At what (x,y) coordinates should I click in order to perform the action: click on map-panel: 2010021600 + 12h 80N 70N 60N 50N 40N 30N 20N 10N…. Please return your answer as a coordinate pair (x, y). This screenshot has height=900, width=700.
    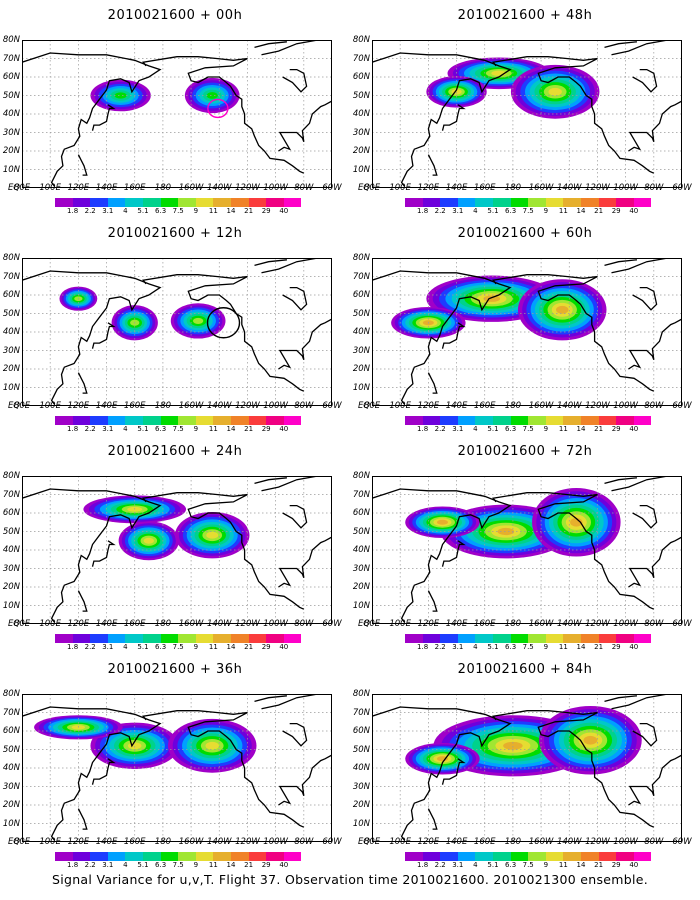
    Looking at the image, I should click on (175, 328).